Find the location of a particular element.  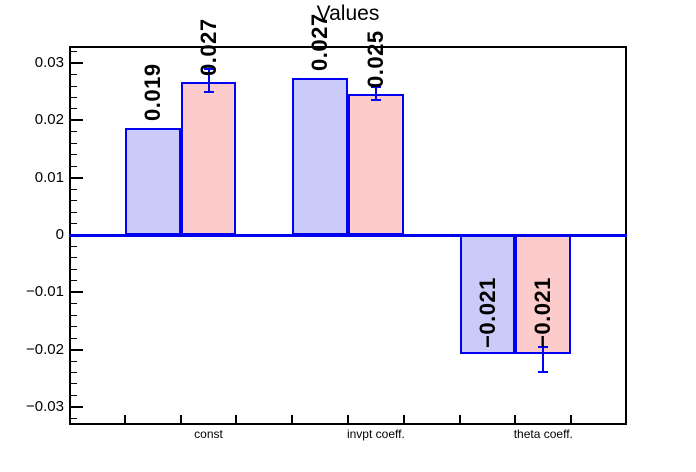

y-tick-label: 0 is located at coordinates (59, 234).